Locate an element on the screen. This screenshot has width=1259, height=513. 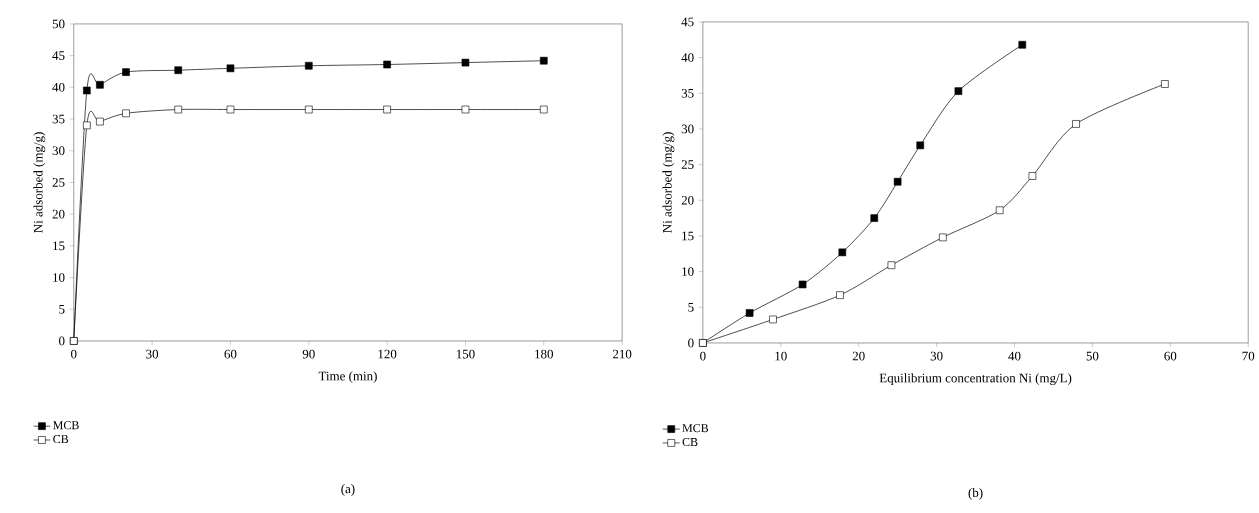
x-tick-label: 70 is located at coordinates (1248, 356).